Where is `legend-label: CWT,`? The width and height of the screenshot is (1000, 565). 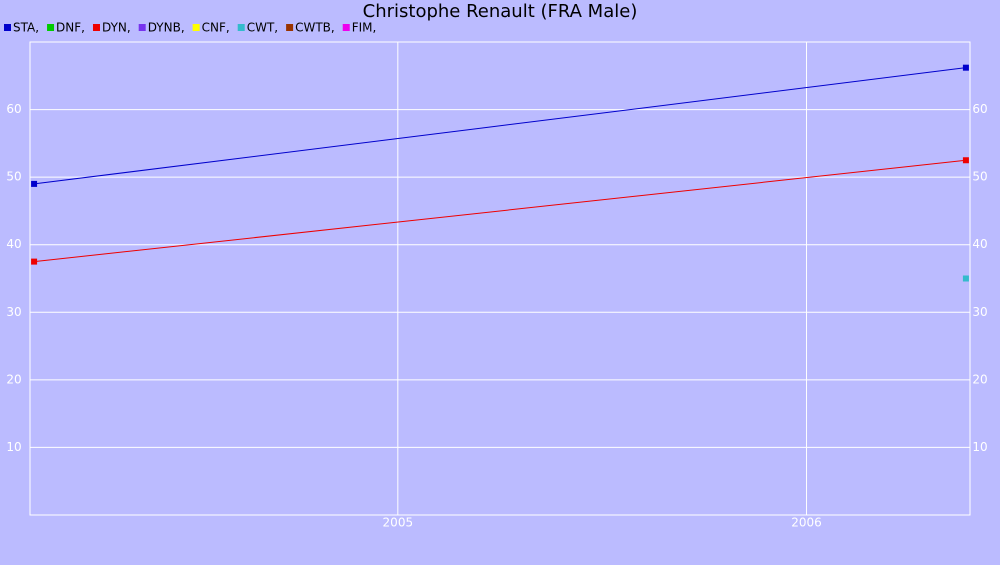 legend-label: CWT, is located at coordinates (262, 28).